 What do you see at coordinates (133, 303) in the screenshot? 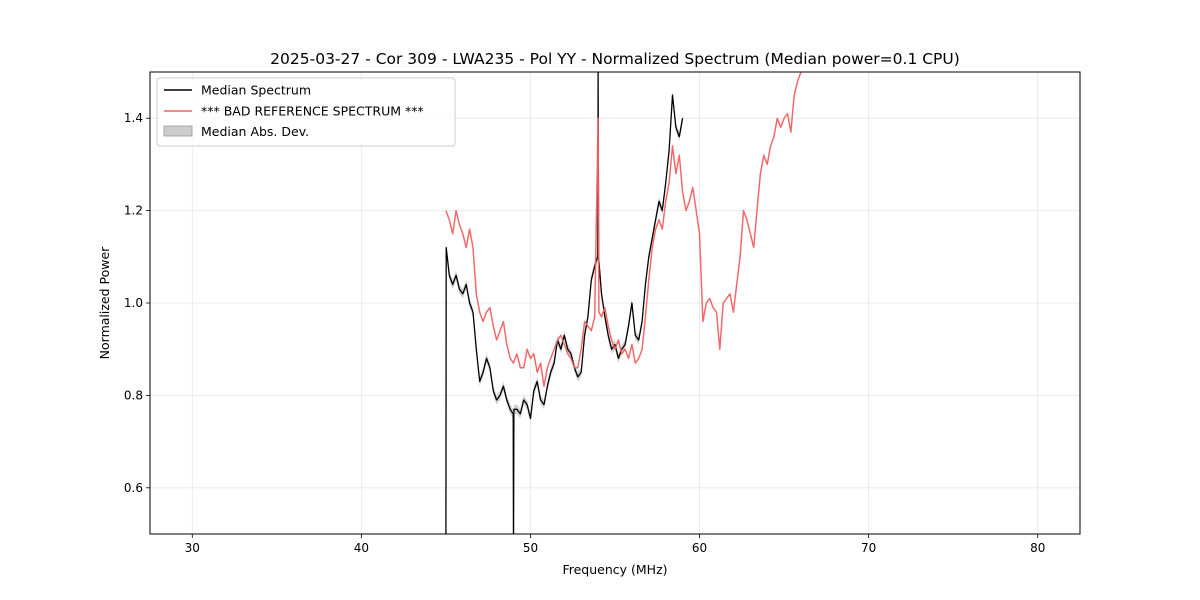
I see `y-tick-label: 1.0` at bounding box center [133, 303].